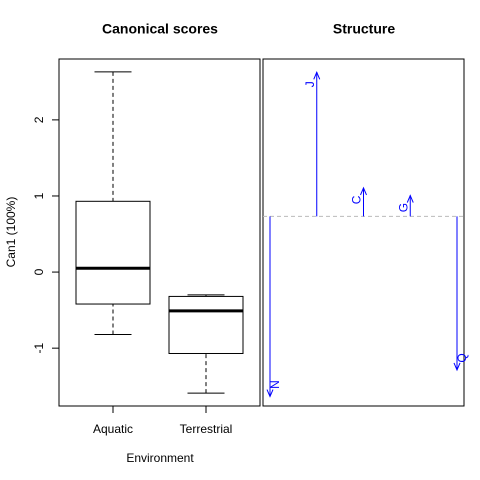  Describe the element at coordinates (39, 348) in the screenshot. I see `y-tick-label: -1` at that location.